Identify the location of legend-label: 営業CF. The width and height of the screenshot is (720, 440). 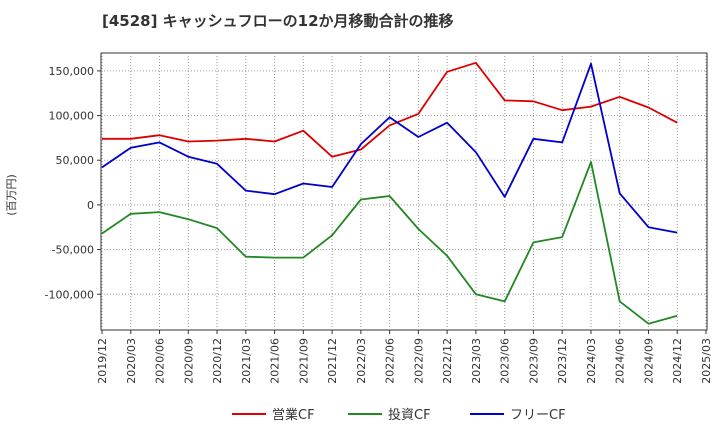
(293, 415).